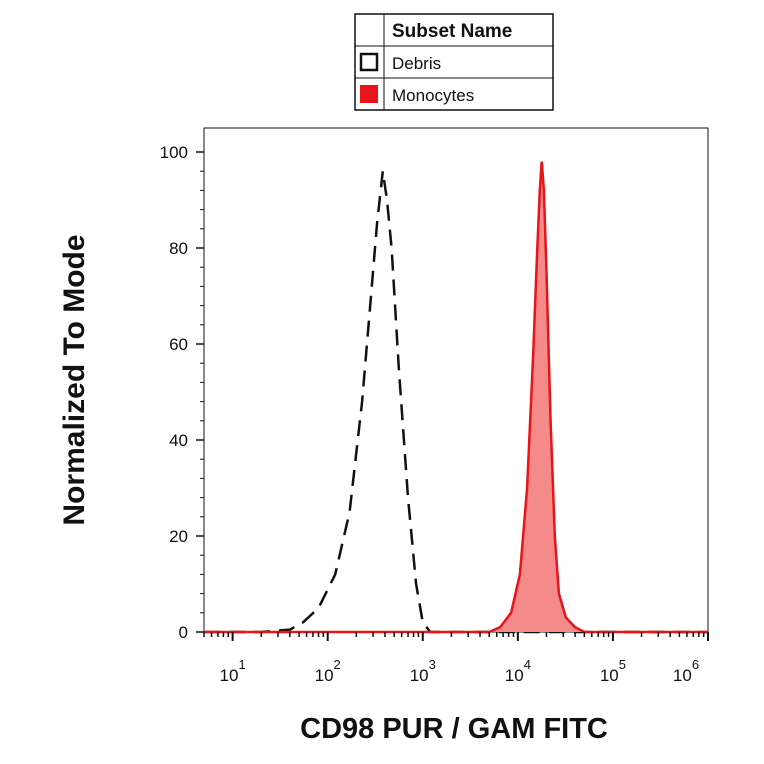  What do you see at coordinates (178, 344) in the screenshot?
I see `y-tick-label: 60` at bounding box center [178, 344].